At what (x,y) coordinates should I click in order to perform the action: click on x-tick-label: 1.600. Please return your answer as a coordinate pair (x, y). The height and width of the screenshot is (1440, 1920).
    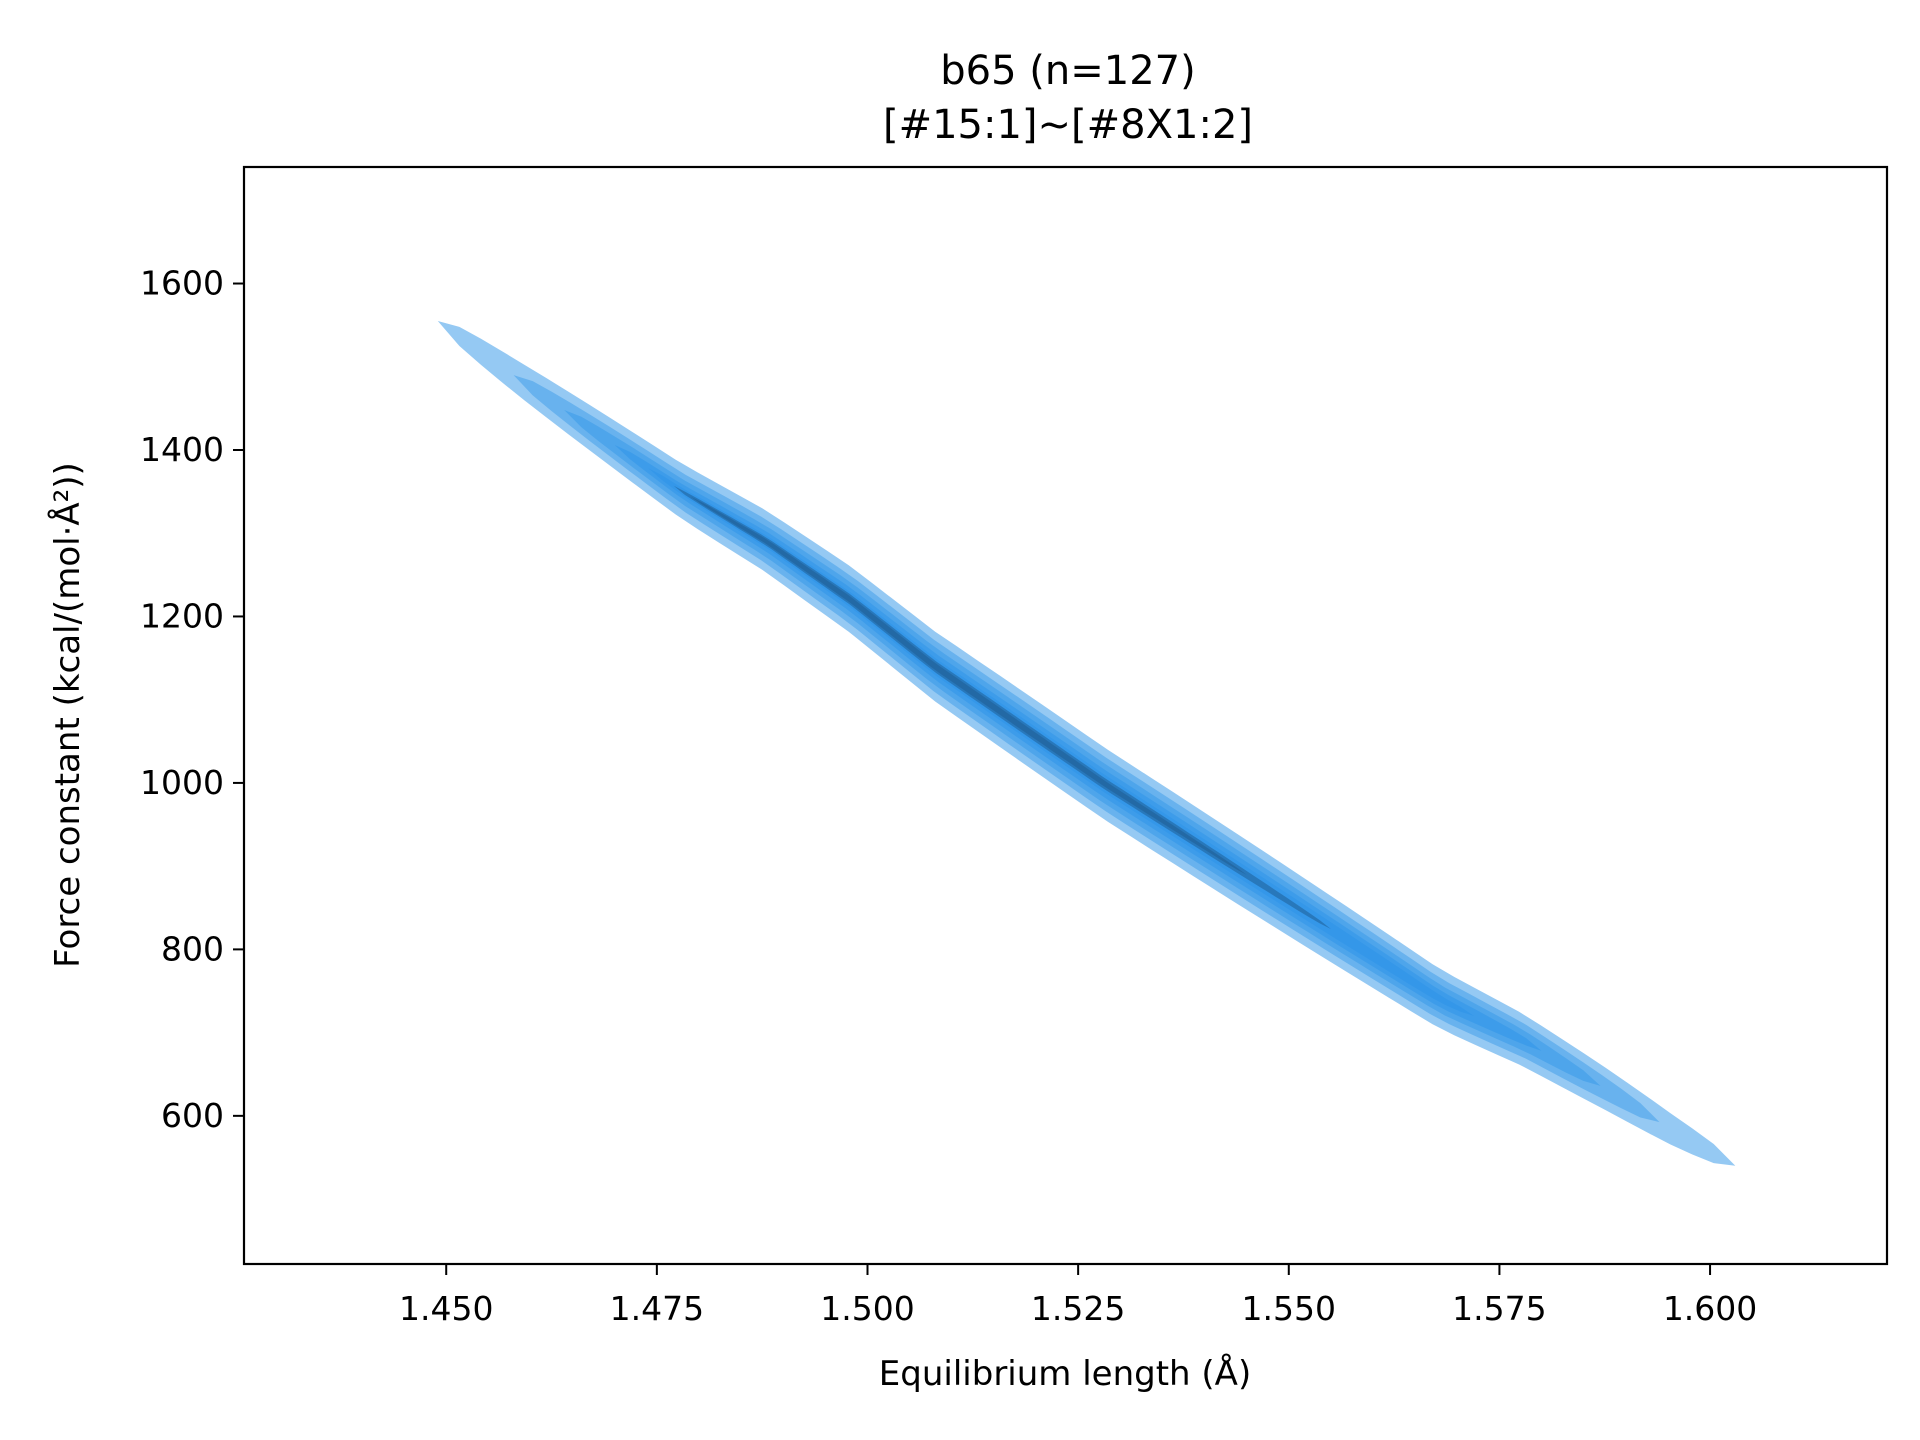
    Looking at the image, I should click on (1710, 1308).